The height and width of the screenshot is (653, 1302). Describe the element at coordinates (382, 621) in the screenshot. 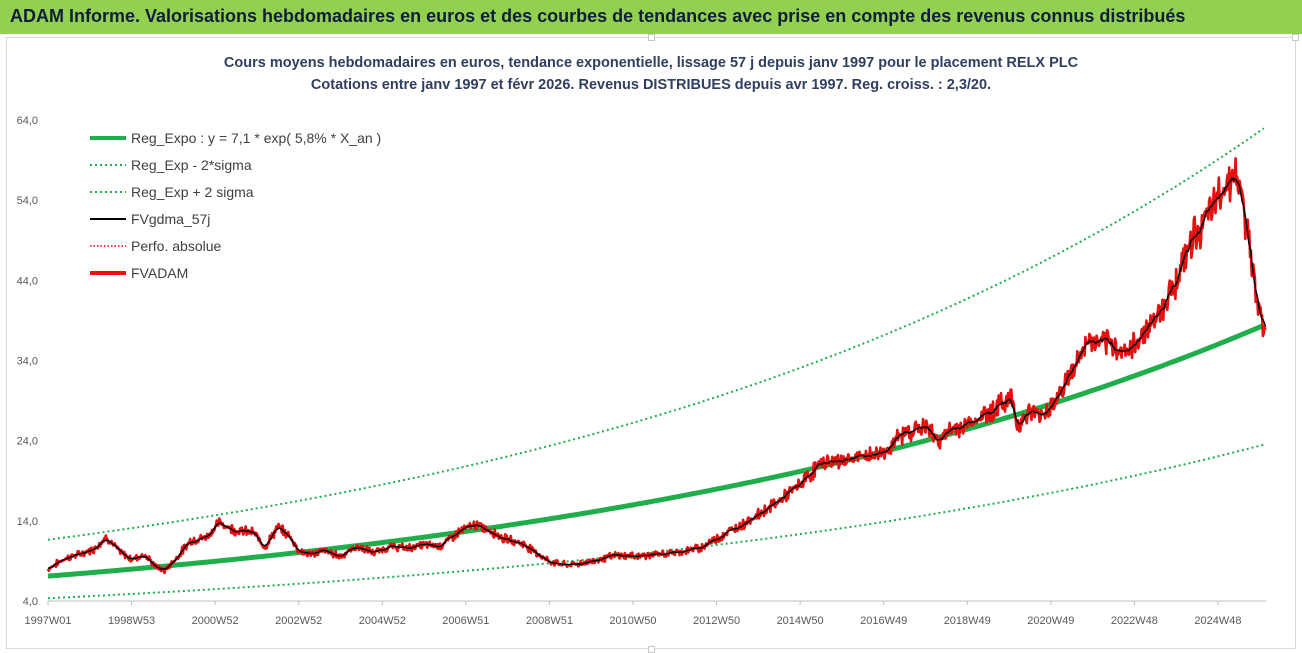

I see `x-tick-label: 2004W52` at that location.